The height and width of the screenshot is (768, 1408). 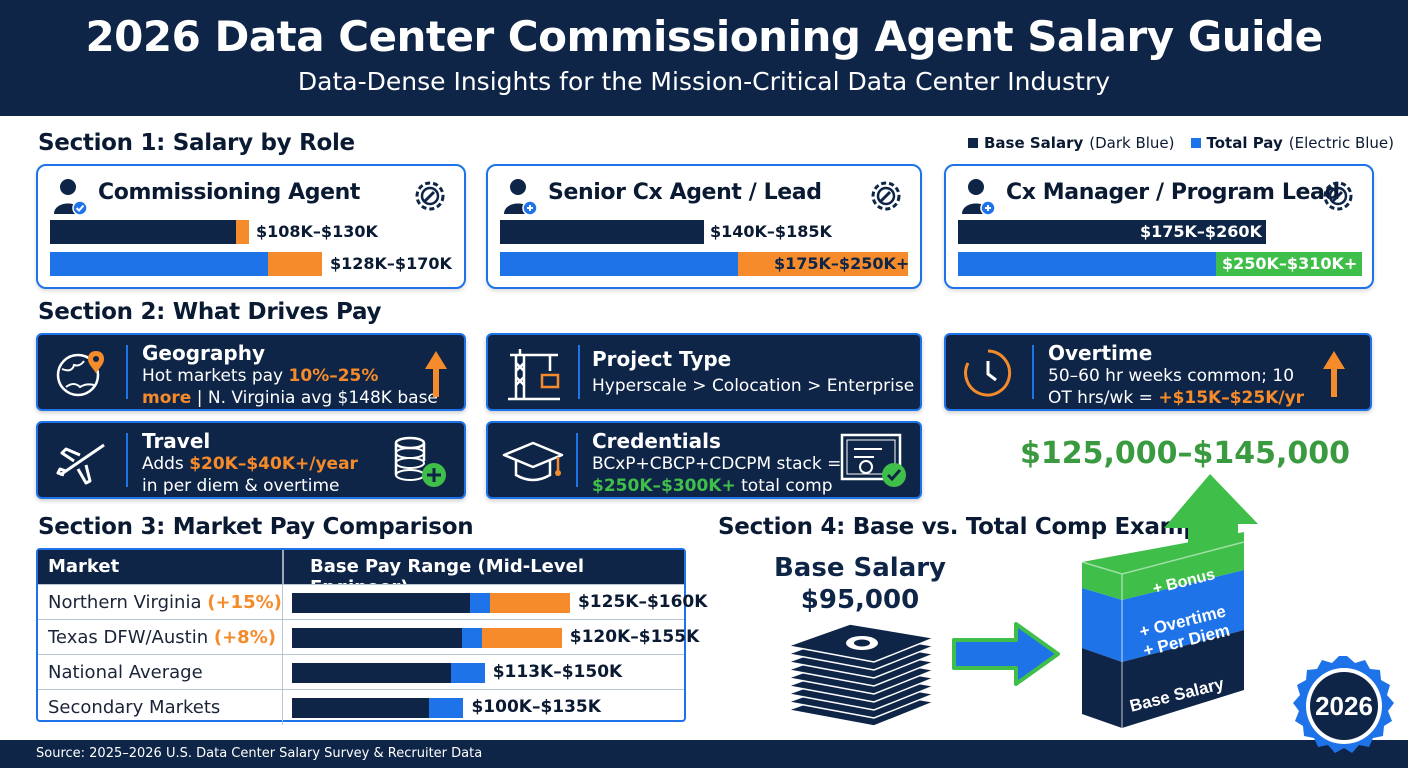 I want to click on driver-title: Overtime, so click(x=1100, y=353).